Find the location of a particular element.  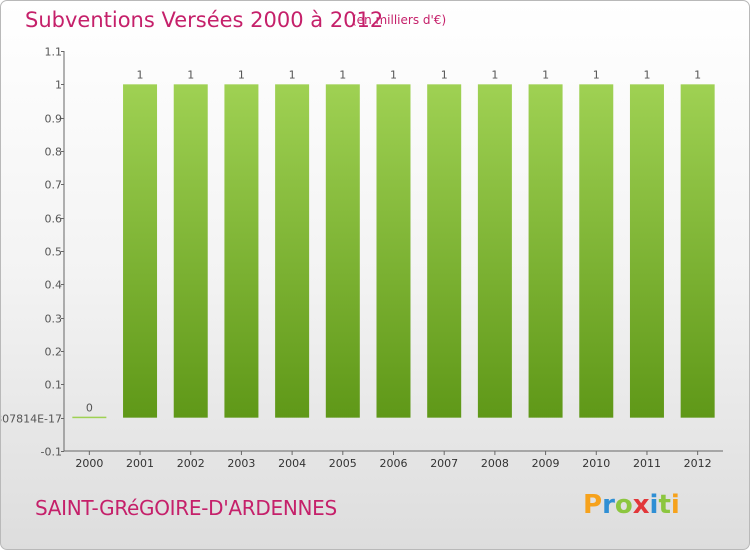

x-tick-label-2005: 2005 is located at coordinates (343, 463).